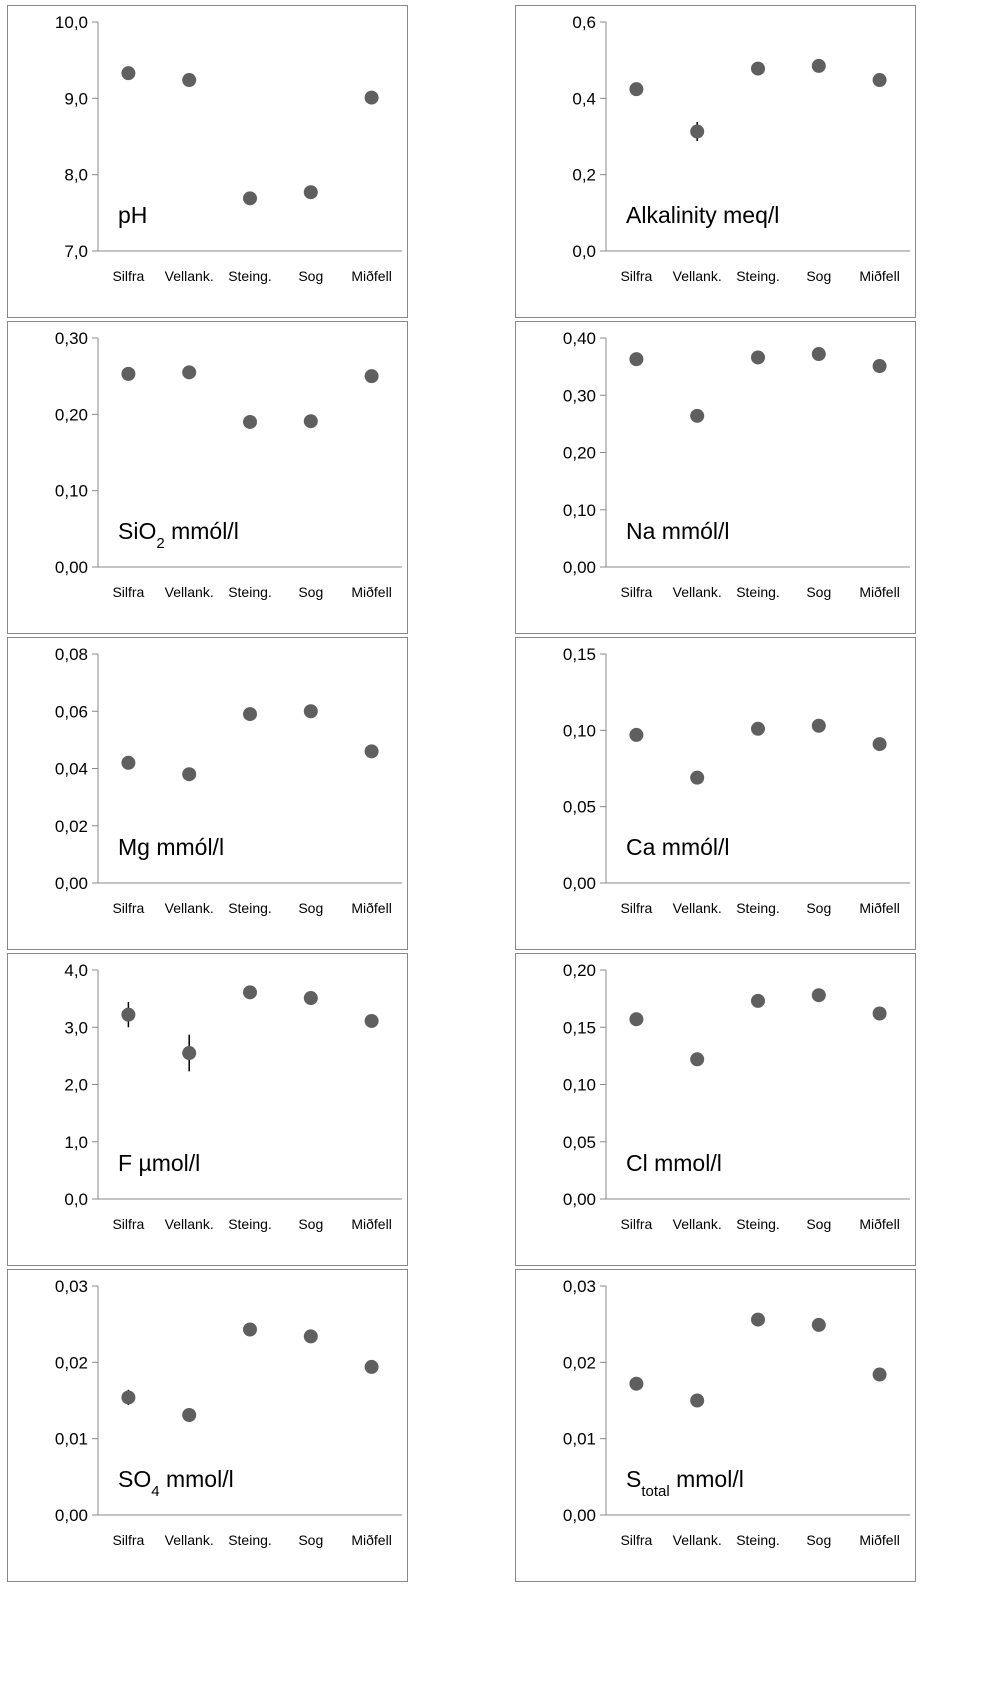 Image resolution: width=994 pixels, height=1697 pixels. What do you see at coordinates (71, 1286) in the screenshot?
I see `y-tick-label: 0,03` at bounding box center [71, 1286].